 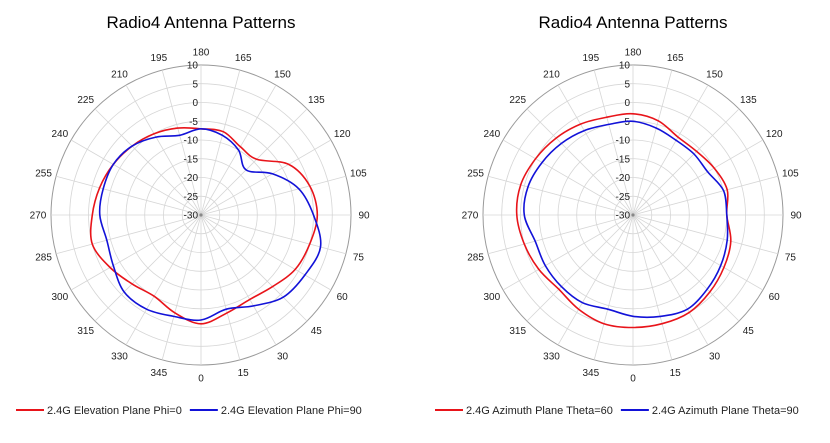 What do you see at coordinates (43, 258) in the screenshot?
I see `angle-tick-label: 285` at bounding box center [43, 258].